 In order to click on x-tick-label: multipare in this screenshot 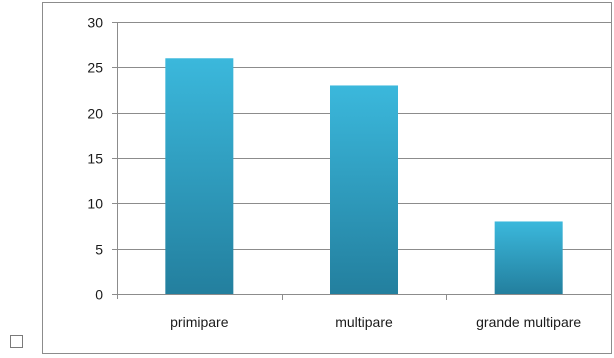, I will do `click(364, 322)`.